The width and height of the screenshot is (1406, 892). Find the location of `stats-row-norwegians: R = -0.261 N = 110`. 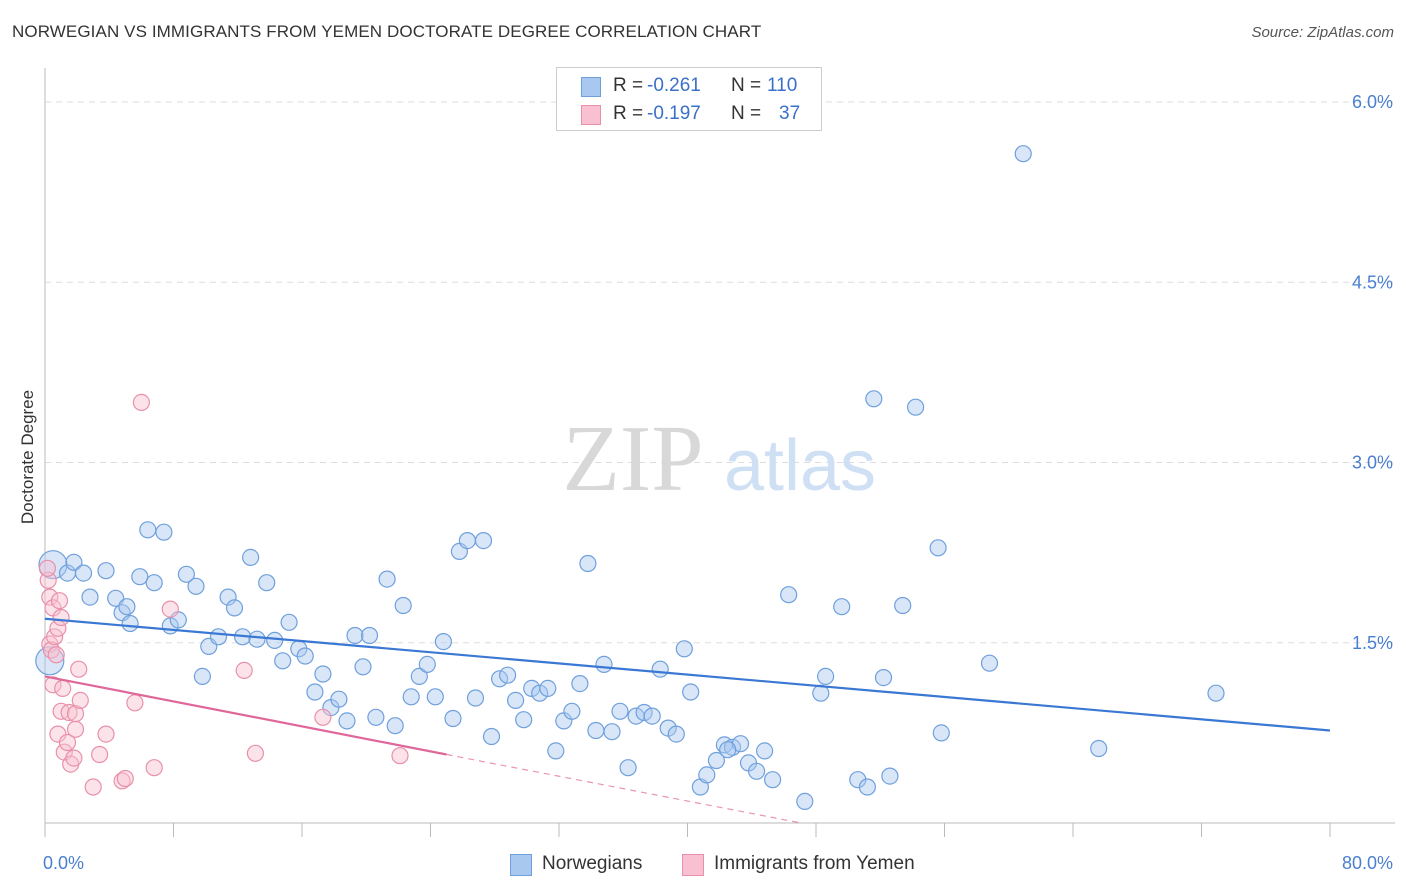

stats-row-norwegians: R = -0.261 N = 110 is located at coordinates (689, 87).